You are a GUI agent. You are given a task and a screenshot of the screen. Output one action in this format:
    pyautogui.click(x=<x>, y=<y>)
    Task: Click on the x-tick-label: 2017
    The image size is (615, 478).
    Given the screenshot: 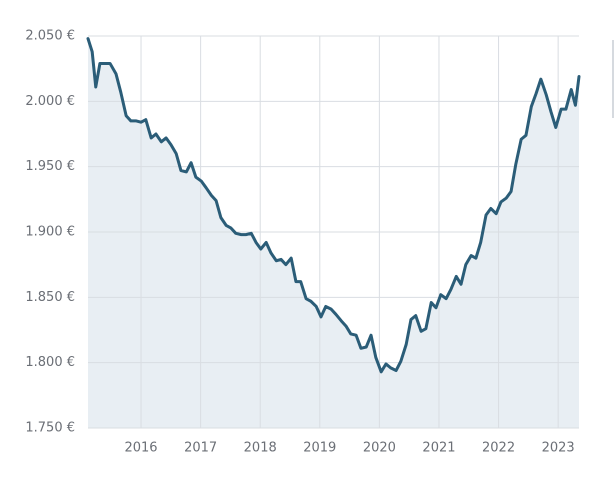 What is the action you would take?
    pyautogui.click(x=200, y=448)
    